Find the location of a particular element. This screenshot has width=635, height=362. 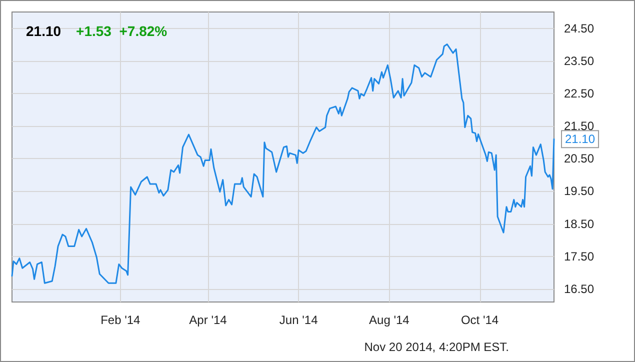

y-tick-label: 24.50 is located at coordinates (579, 28).